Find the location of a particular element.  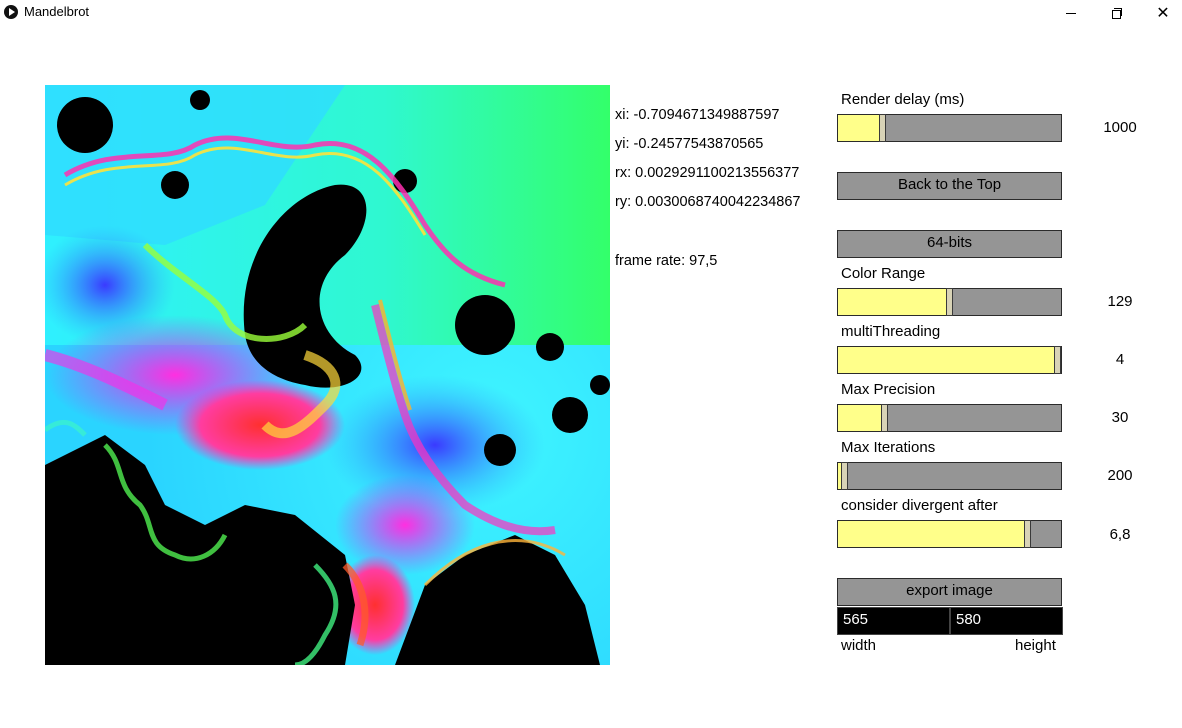

height-input: 580 is located at coordinates (1006, 621).